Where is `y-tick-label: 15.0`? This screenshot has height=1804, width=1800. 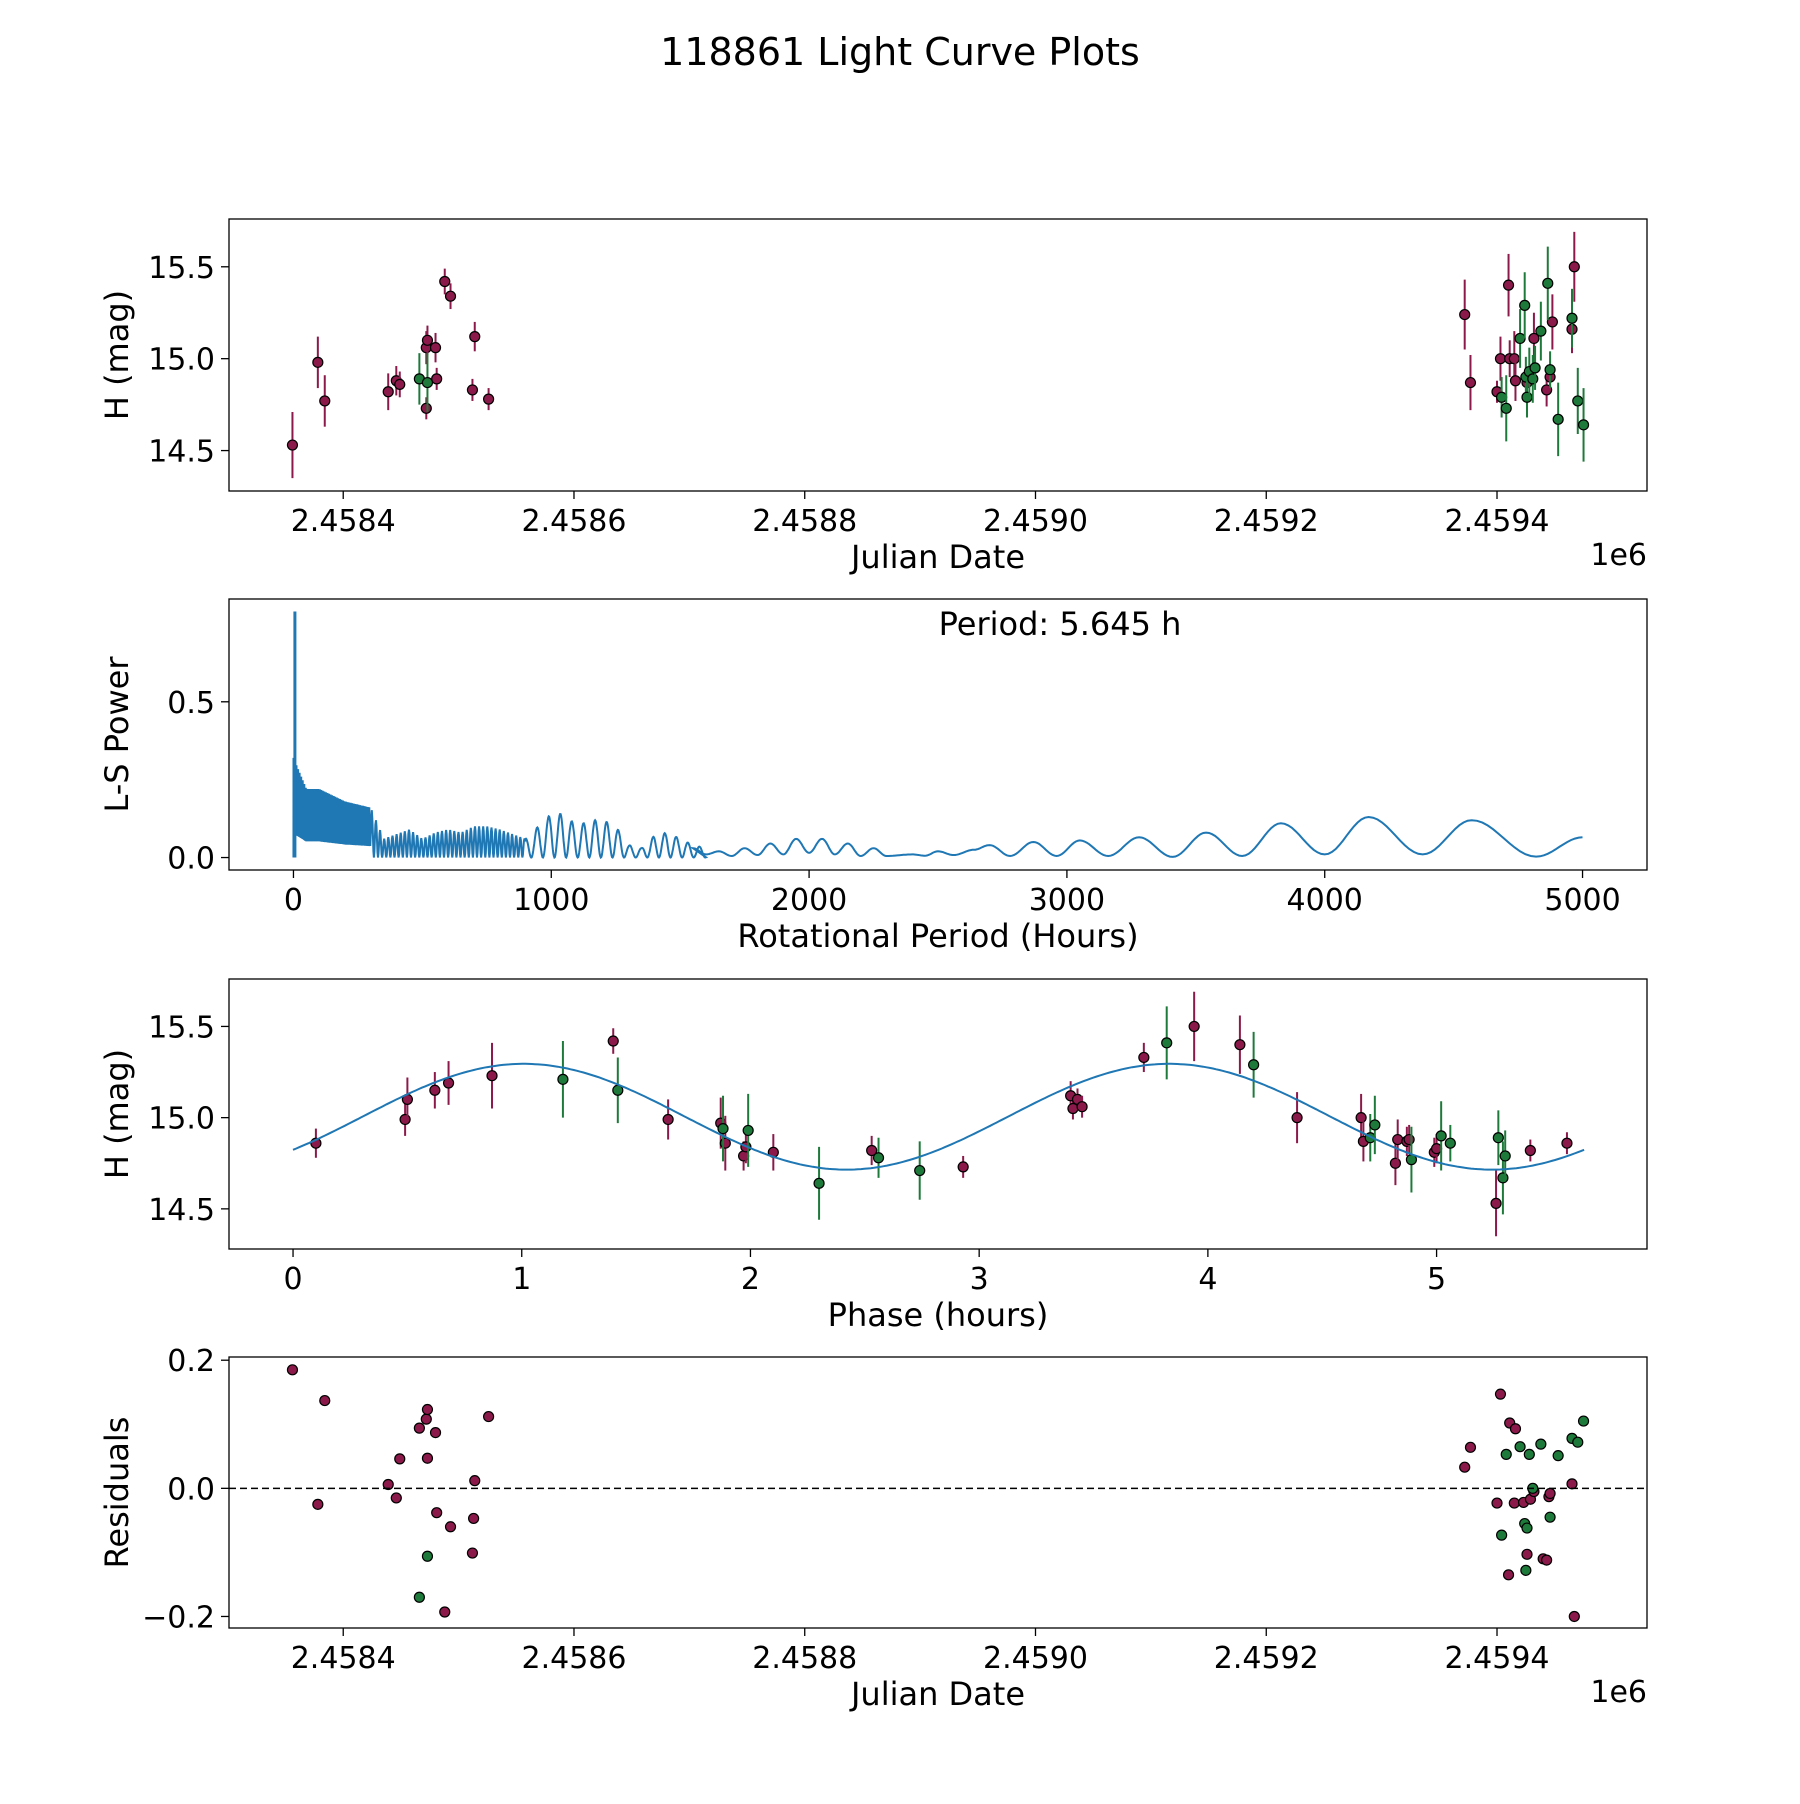
y-tick-label: 15.0 is located at coordinates (181, 1119).